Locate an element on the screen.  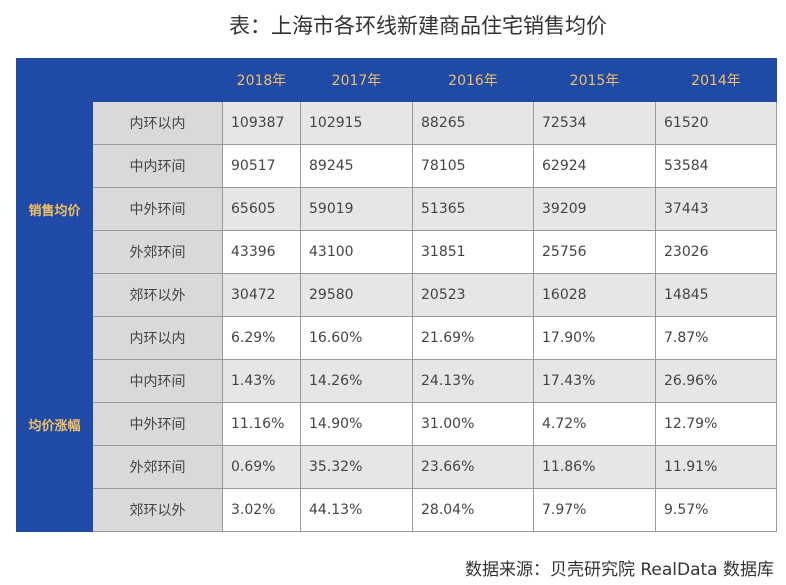
table-row: 郊环以外 3.02% 44.13% 28.04% 7.97% 9.57% is located at coordinates (397, 510).